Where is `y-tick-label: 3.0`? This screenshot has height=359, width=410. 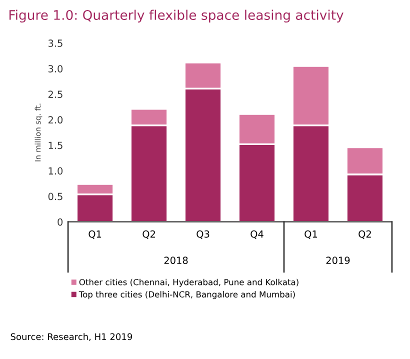 y-tick-label: 3.0 is located at coordinates (55, 68).